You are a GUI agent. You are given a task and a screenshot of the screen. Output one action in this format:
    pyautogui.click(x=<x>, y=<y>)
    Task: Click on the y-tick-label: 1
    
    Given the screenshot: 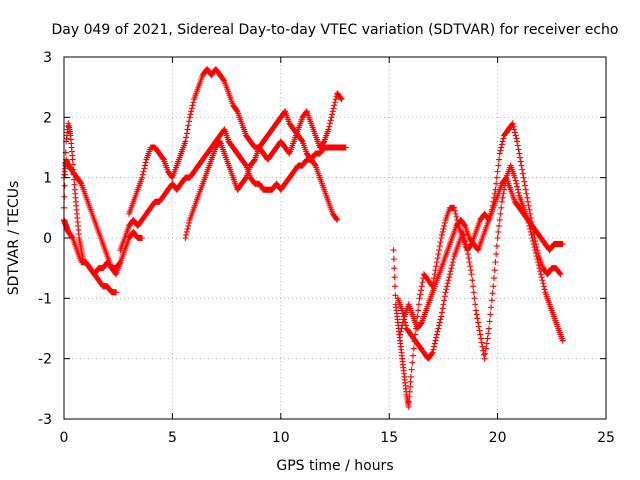 What is the action you would take?
    pyautogui.click(x=47, y=179)
    